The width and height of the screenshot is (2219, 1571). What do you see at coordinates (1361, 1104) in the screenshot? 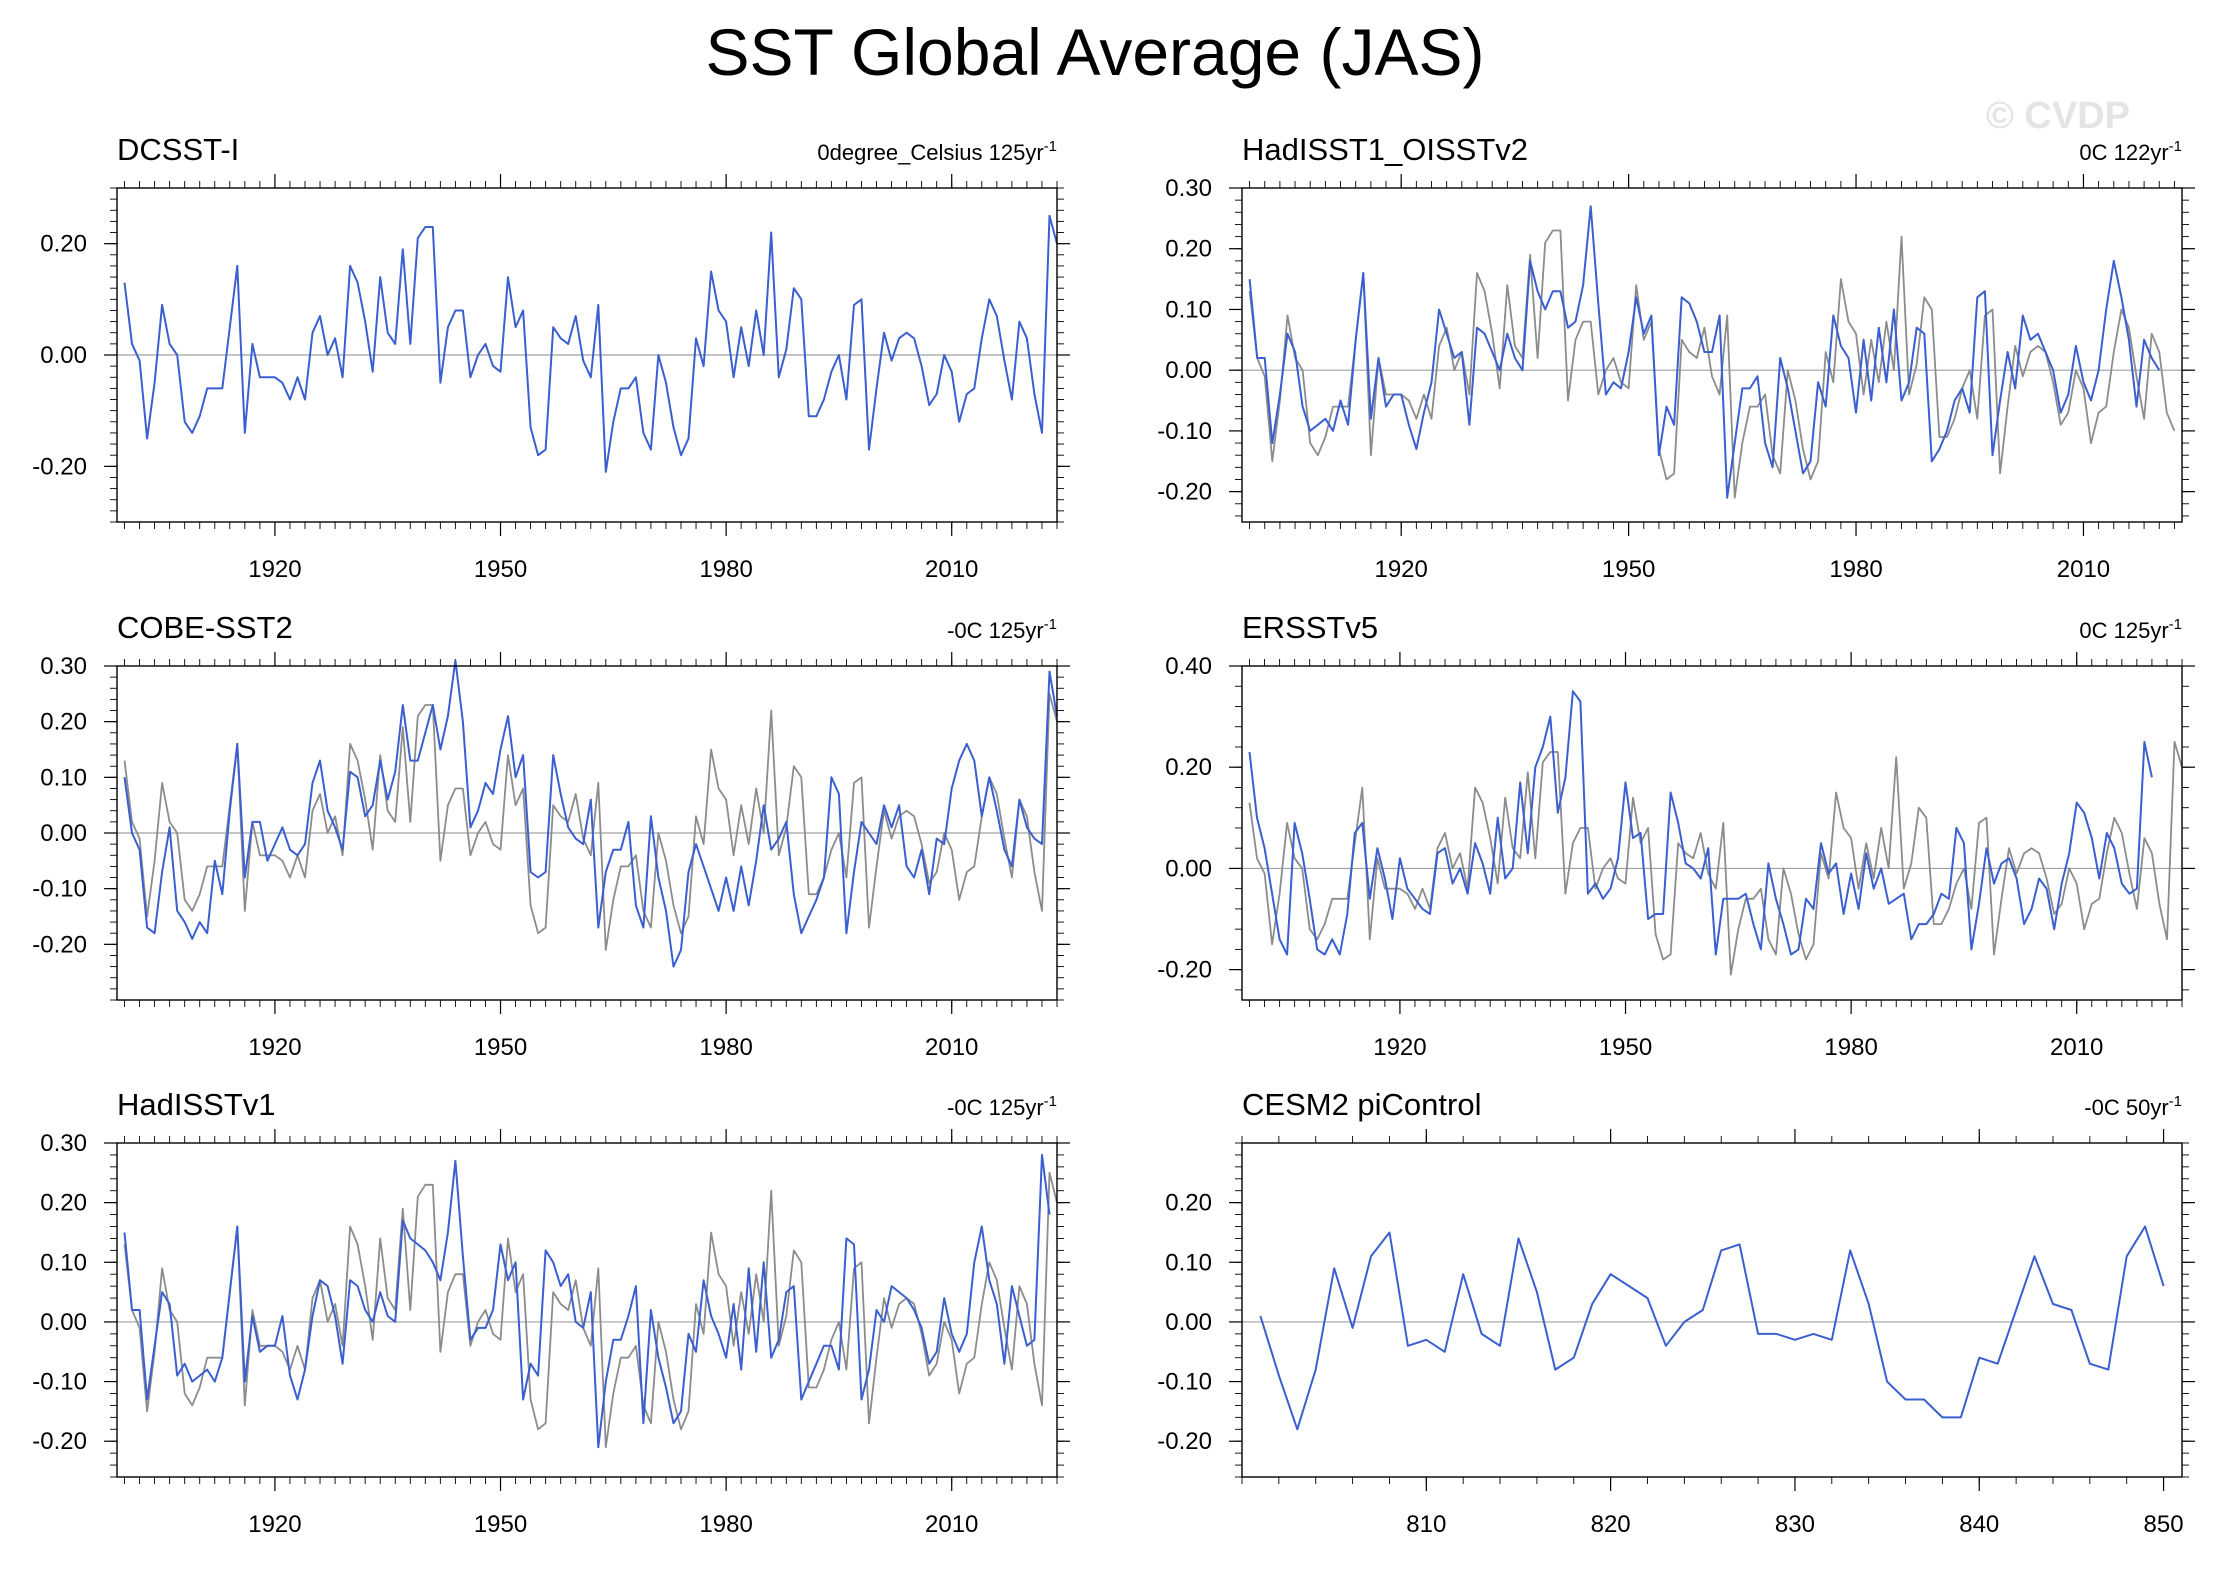
I see `panel-title: CESM2 piControl` at bounding box center [1361, 1104].